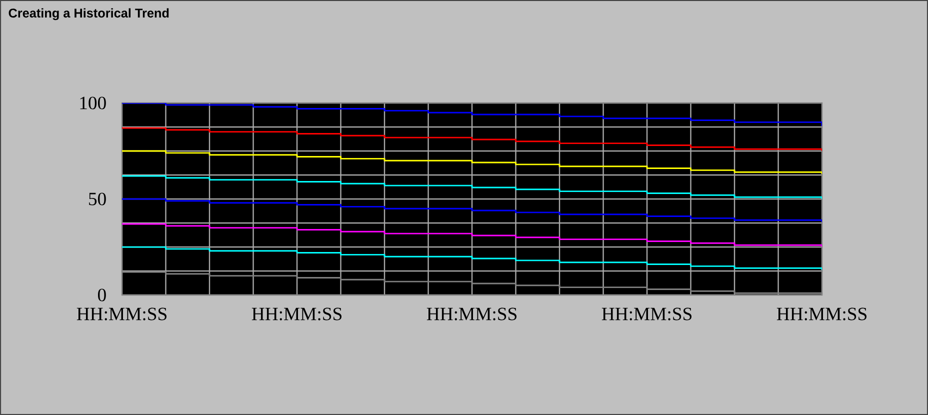  Describe the element at coordinates (97, 199) in the screenshot. I see `y-tick-label: 50` at that location.